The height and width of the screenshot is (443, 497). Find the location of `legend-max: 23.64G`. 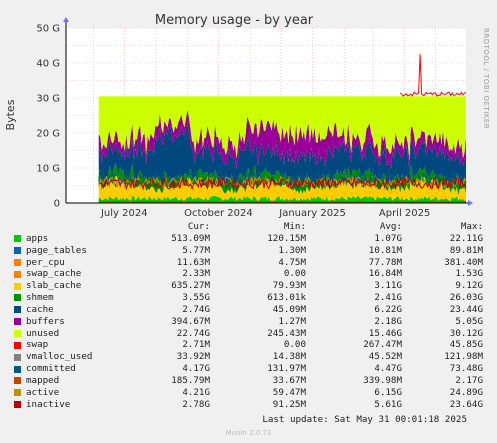

legend-max: 23.64G is located at coordinates (466, 404).